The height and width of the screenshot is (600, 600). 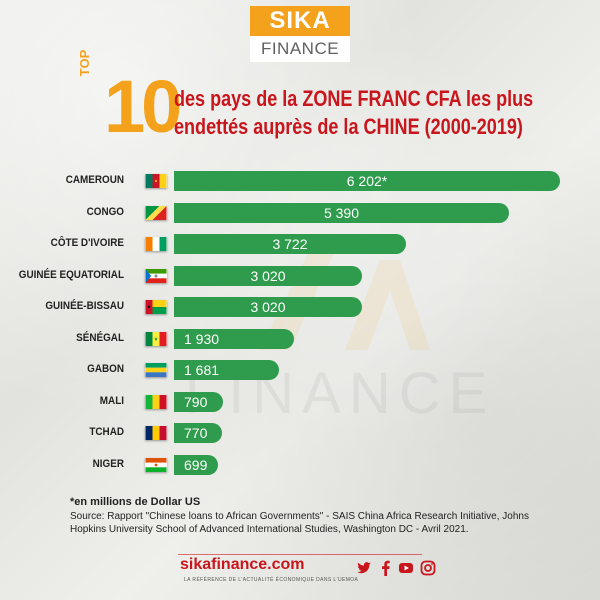 What do you see at coordinates (71, 274) in the screenshot?
I see `category-label: GUINÉE EQUATORIAL` at bounding box center [71, 274].